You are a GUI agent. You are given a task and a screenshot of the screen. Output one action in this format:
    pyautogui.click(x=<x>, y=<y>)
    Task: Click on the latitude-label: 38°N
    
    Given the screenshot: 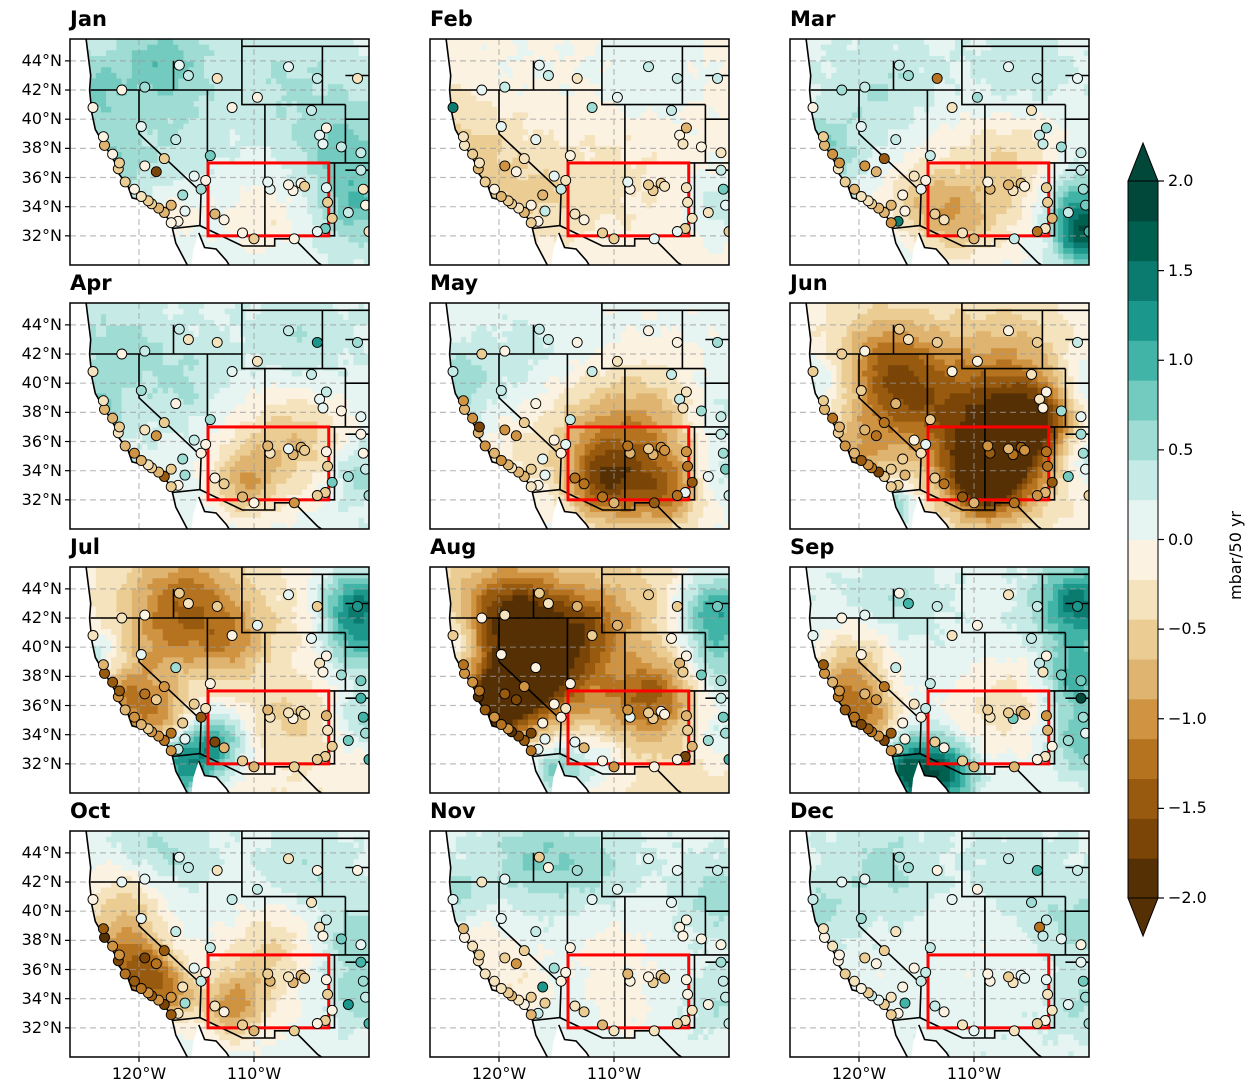 What is the action you would take?
    pyautogui.click(x=32, y=940)
    